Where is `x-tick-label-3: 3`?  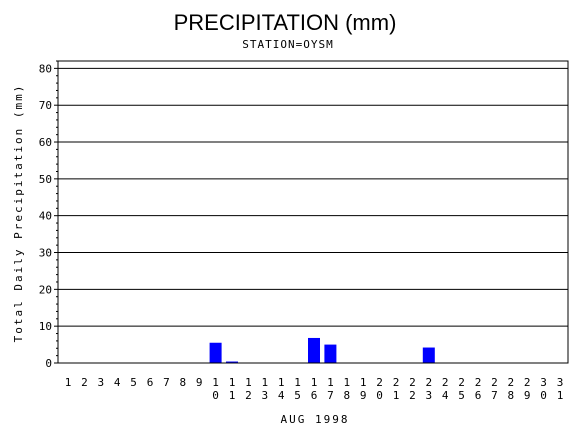
x-tick-label-3: 3 is located at coordinates (100, 382).